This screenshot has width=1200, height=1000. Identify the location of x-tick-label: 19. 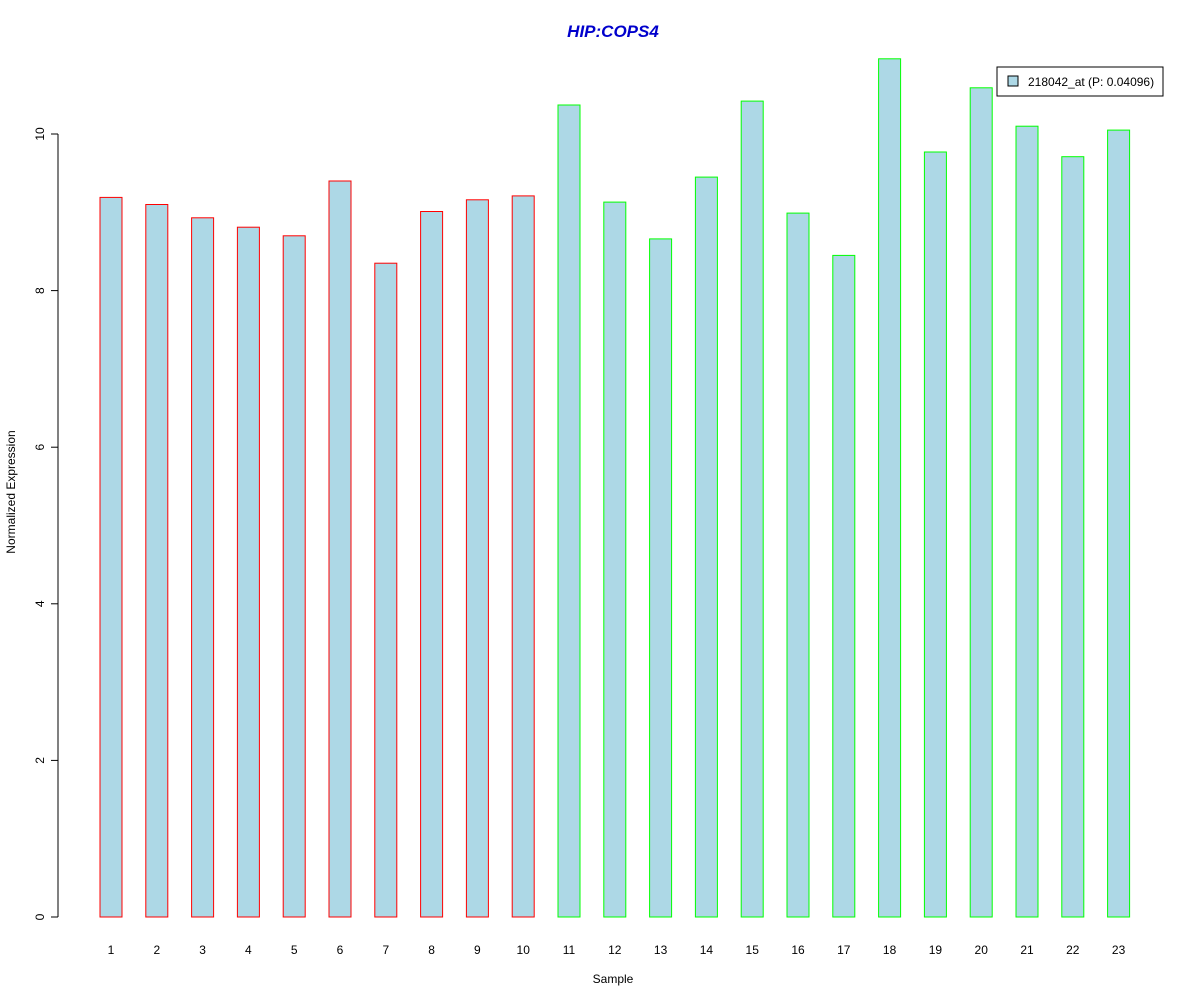
(936, 950).